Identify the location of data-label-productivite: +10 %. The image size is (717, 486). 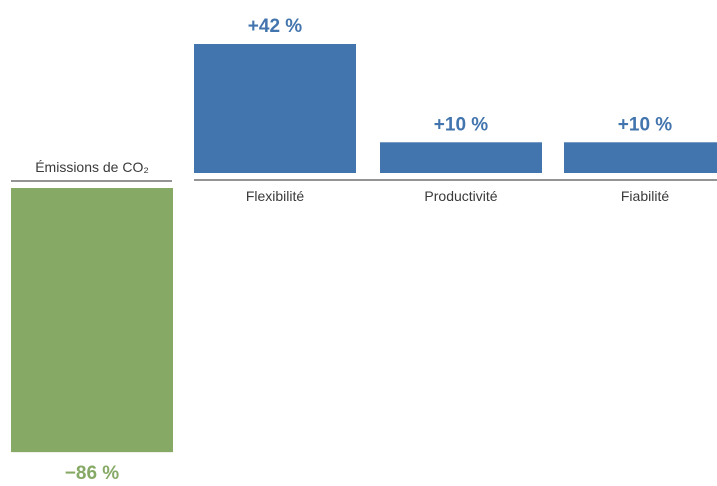
(461, 124).